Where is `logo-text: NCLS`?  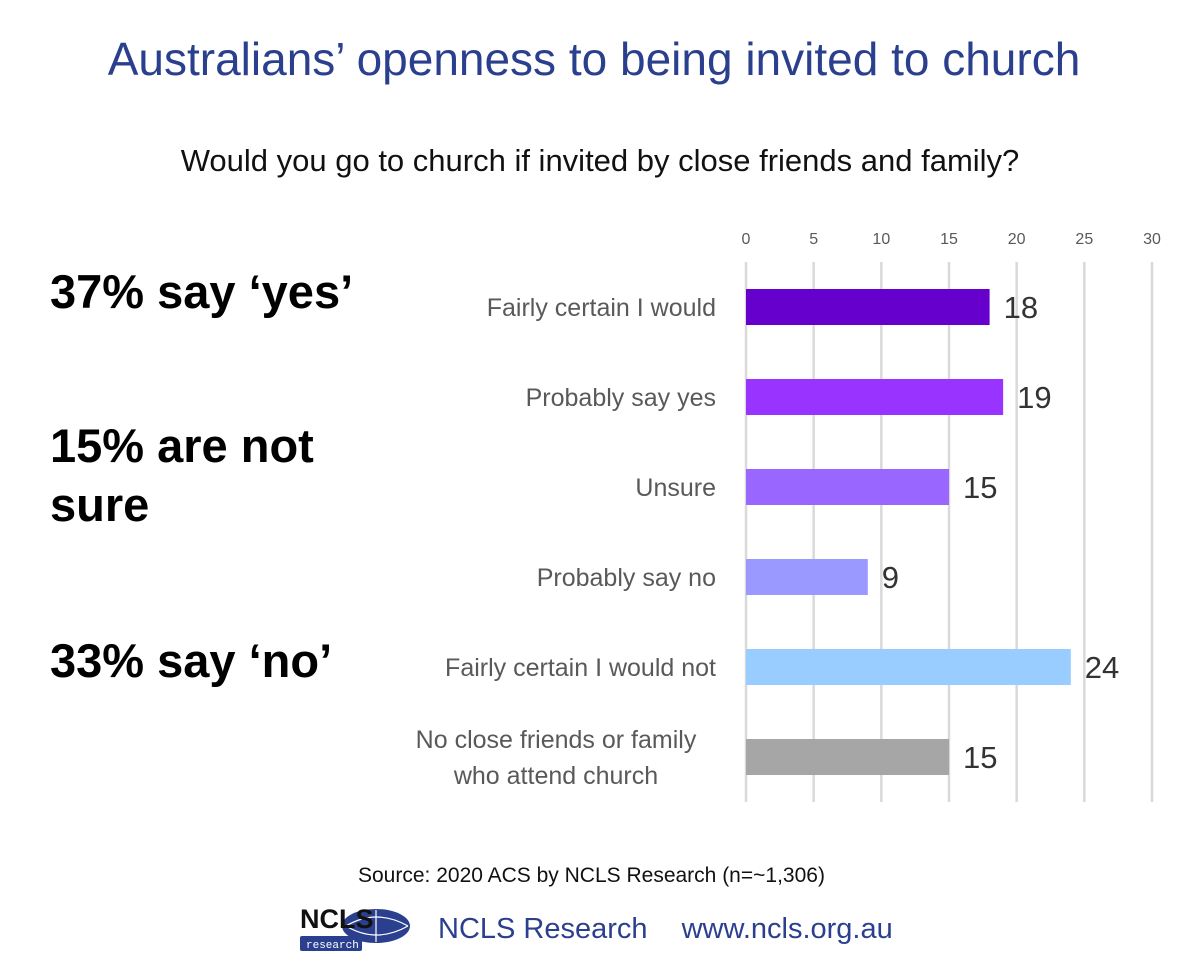
logo-text: NCLS is located at coordinates (337, 919).